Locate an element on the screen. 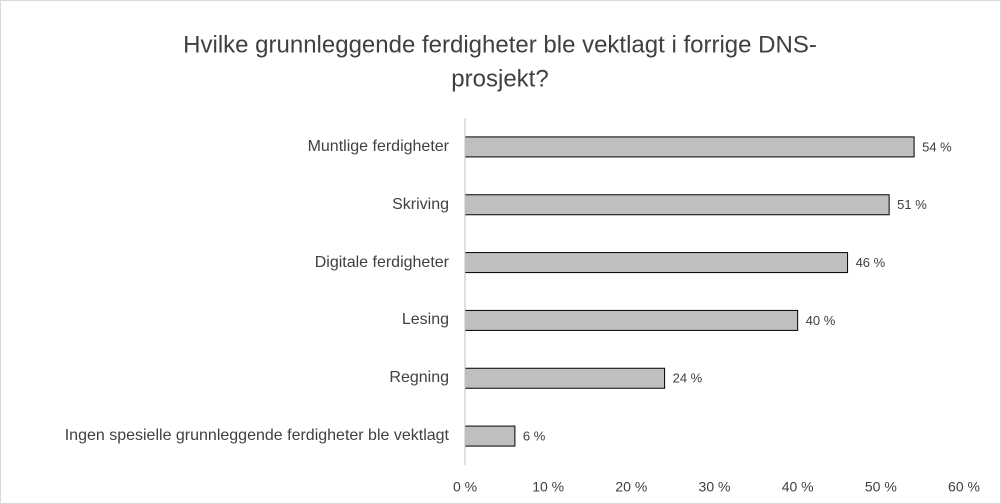 Image resolution: width=1001 pixels, height=504 pixels. y-tick-label: Muntlige ferdigheter is located at coordinates (224, 147).